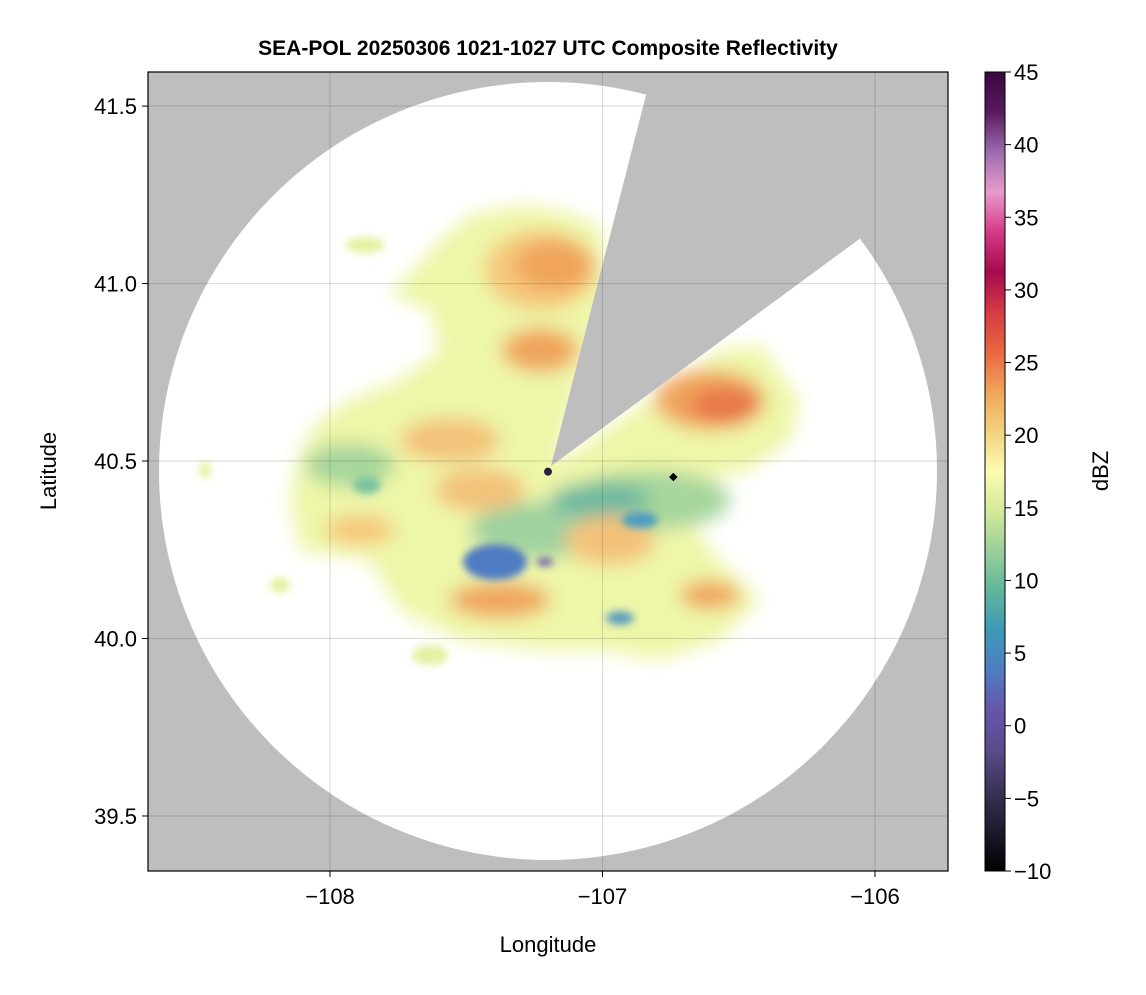 The height and width of the screenshot is (995, 1146). Describe the element at coordinates (1026, 508) in the screenshot. I see `colorbar-tick-label: 15` at that location.